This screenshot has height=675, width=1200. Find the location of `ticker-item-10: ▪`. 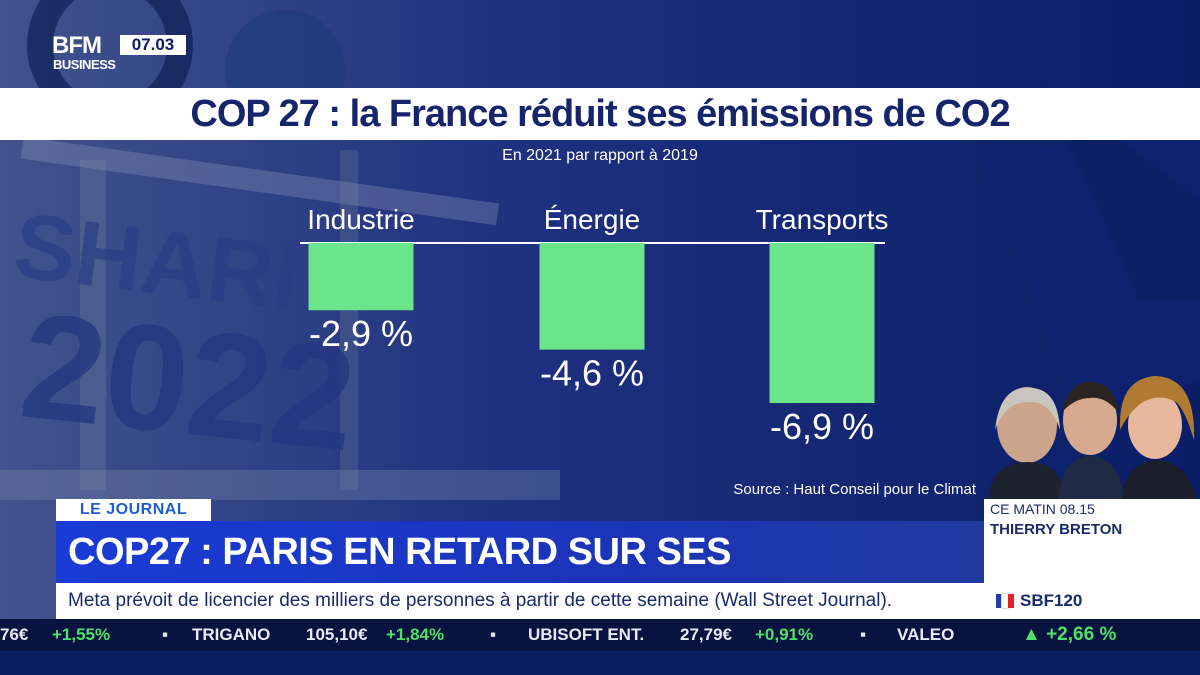

ticker-item-10: ▪ is located at coordinates (863, 634).